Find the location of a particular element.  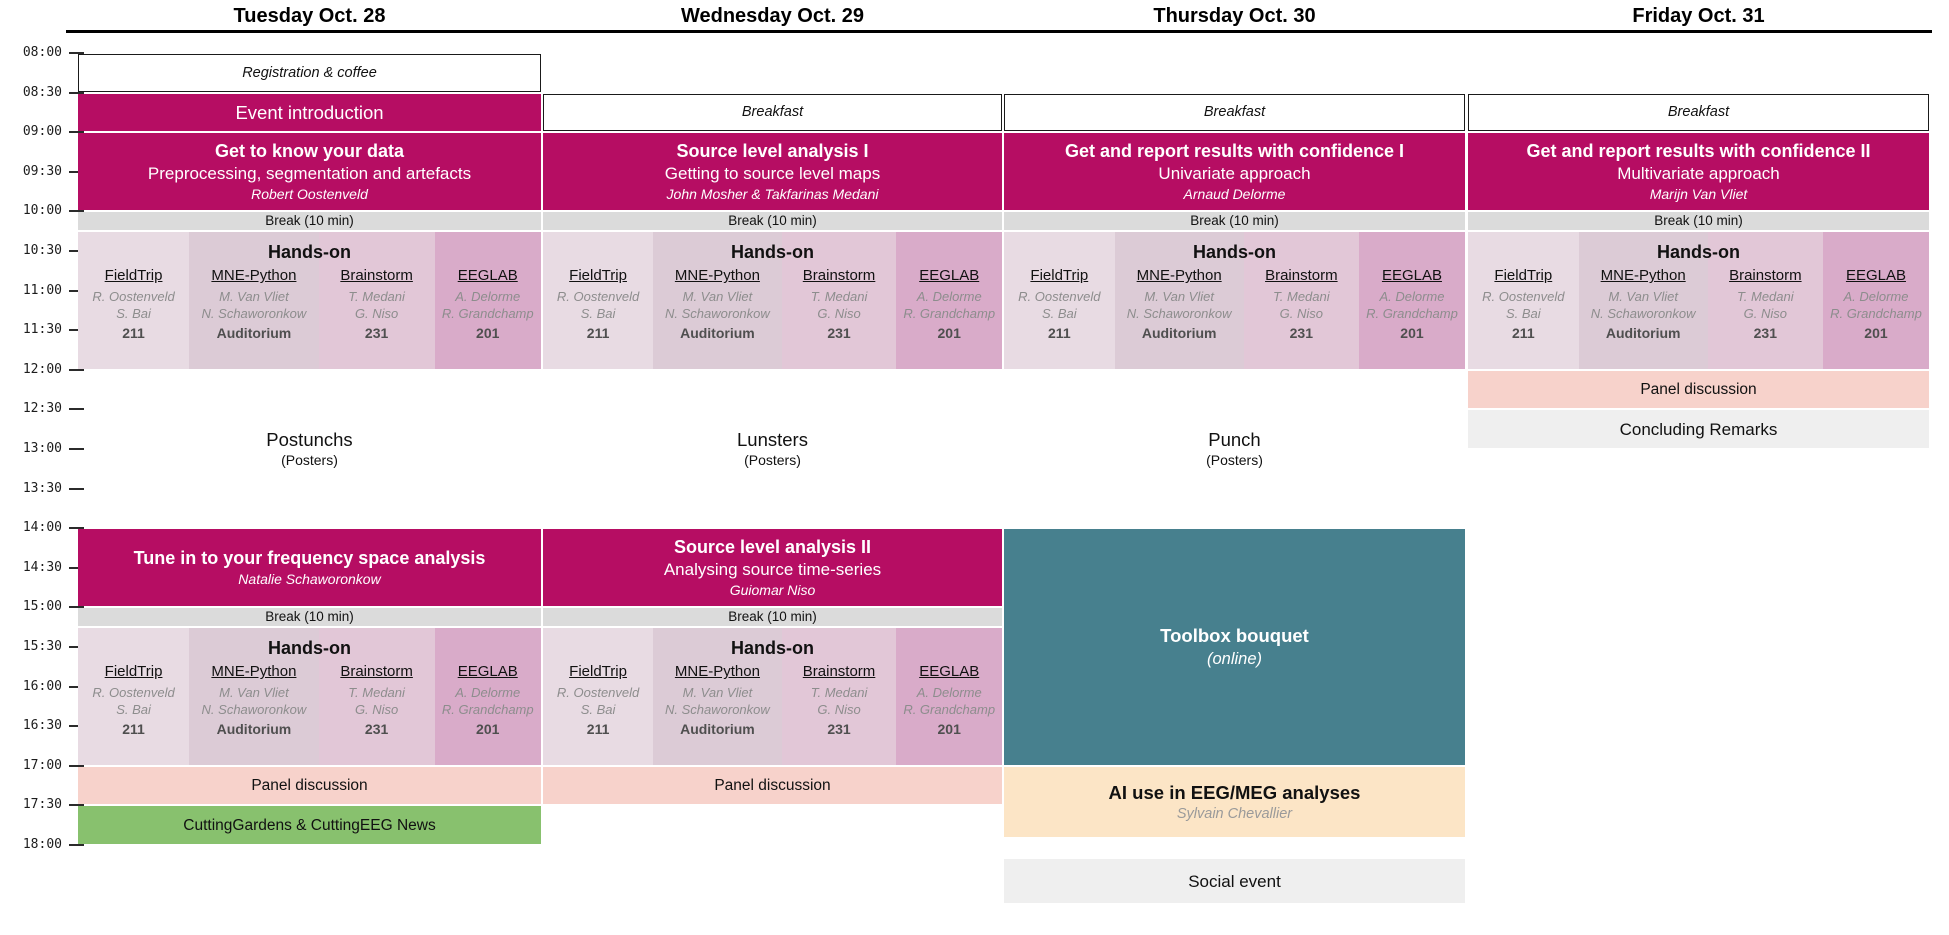

event-line: Panel discussion is located at coordinates (1698, 390).